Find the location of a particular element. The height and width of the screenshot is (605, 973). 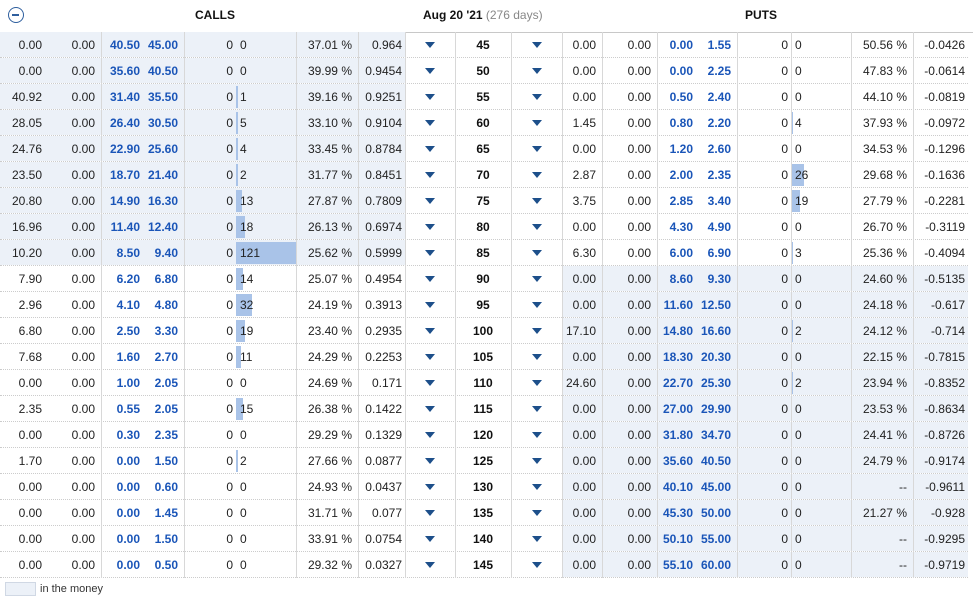

call-delta: 0.077 is located at coordinates (386, 513).